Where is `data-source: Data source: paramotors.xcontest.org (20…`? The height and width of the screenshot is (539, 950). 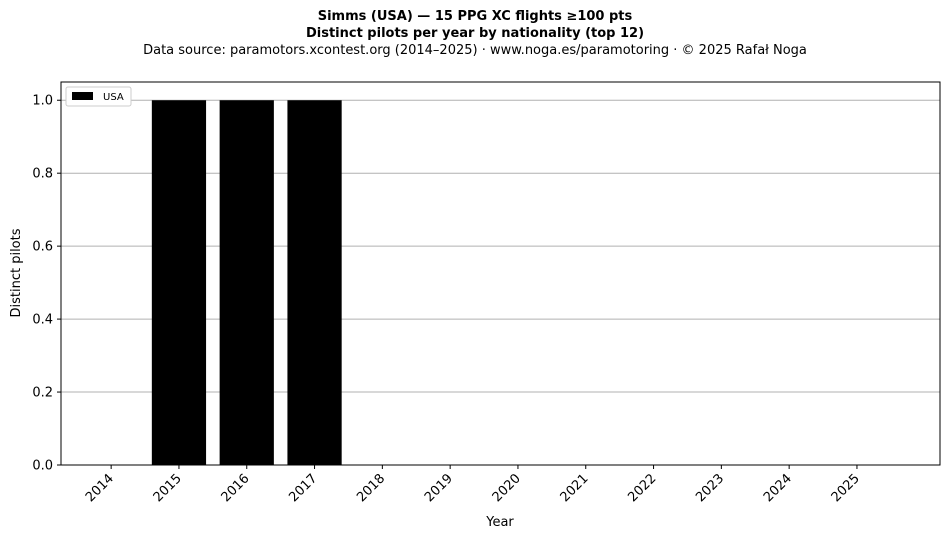
data-source: Data source: paramotors.xcontest.org (20… is located at coordinates (475, 50).